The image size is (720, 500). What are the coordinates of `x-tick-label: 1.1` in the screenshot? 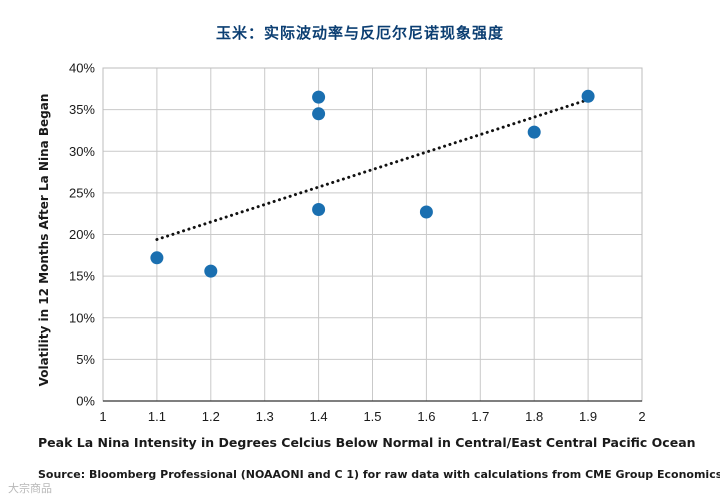 It's located at (157, 416).